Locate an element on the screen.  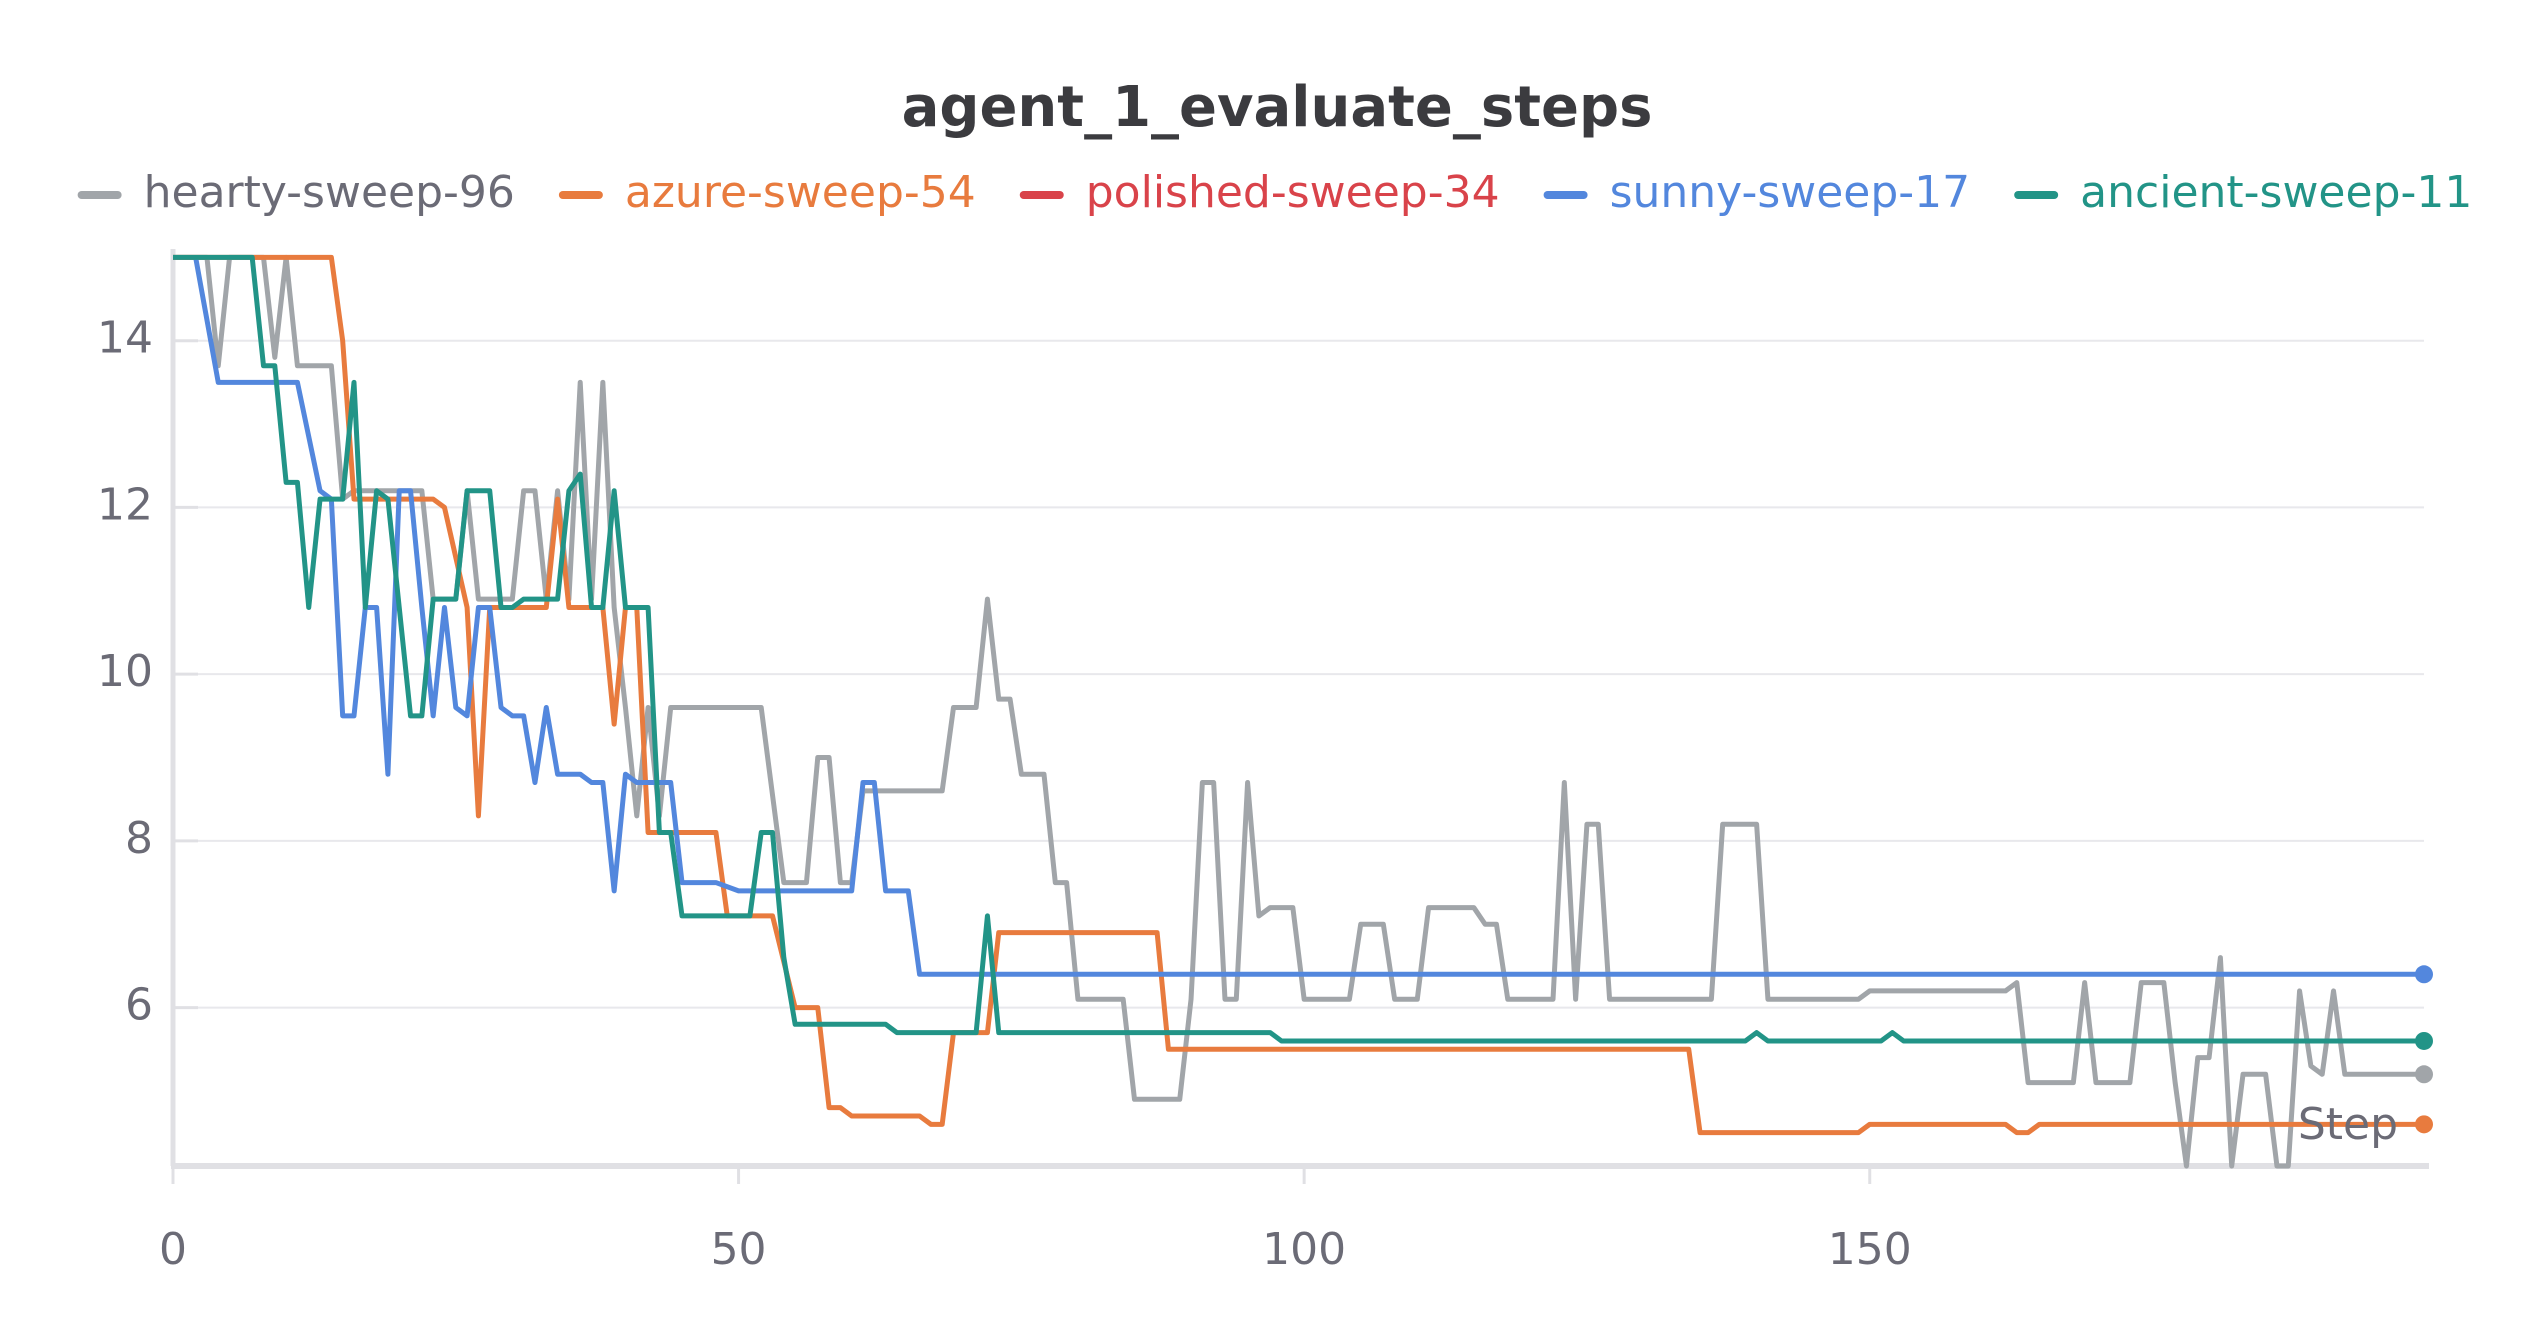
legend-label: azure-sweep-54 is located at coordinates (800, 192).